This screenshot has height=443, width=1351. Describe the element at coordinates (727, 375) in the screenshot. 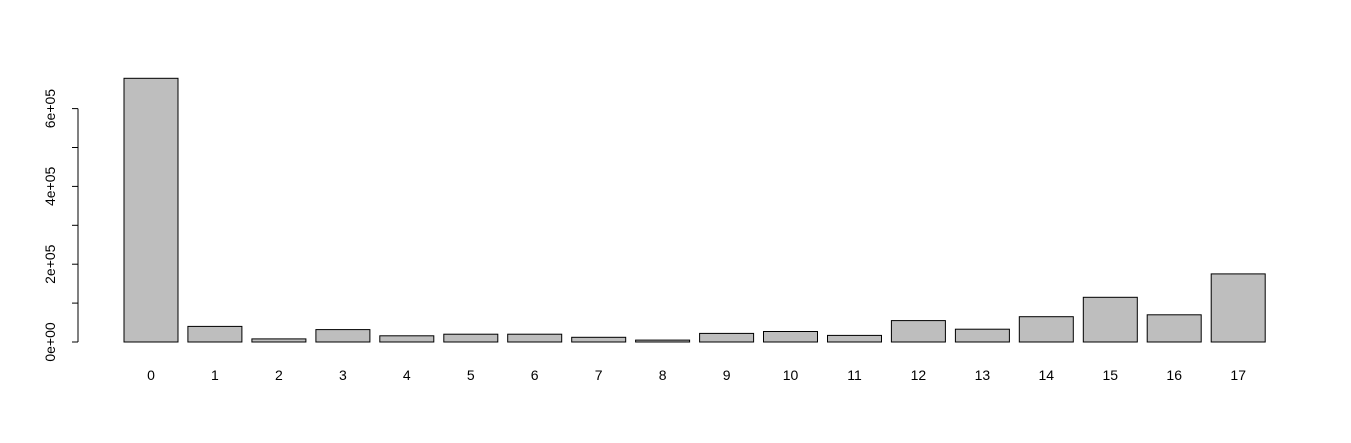

I see `x-category-label: 9` at that location.